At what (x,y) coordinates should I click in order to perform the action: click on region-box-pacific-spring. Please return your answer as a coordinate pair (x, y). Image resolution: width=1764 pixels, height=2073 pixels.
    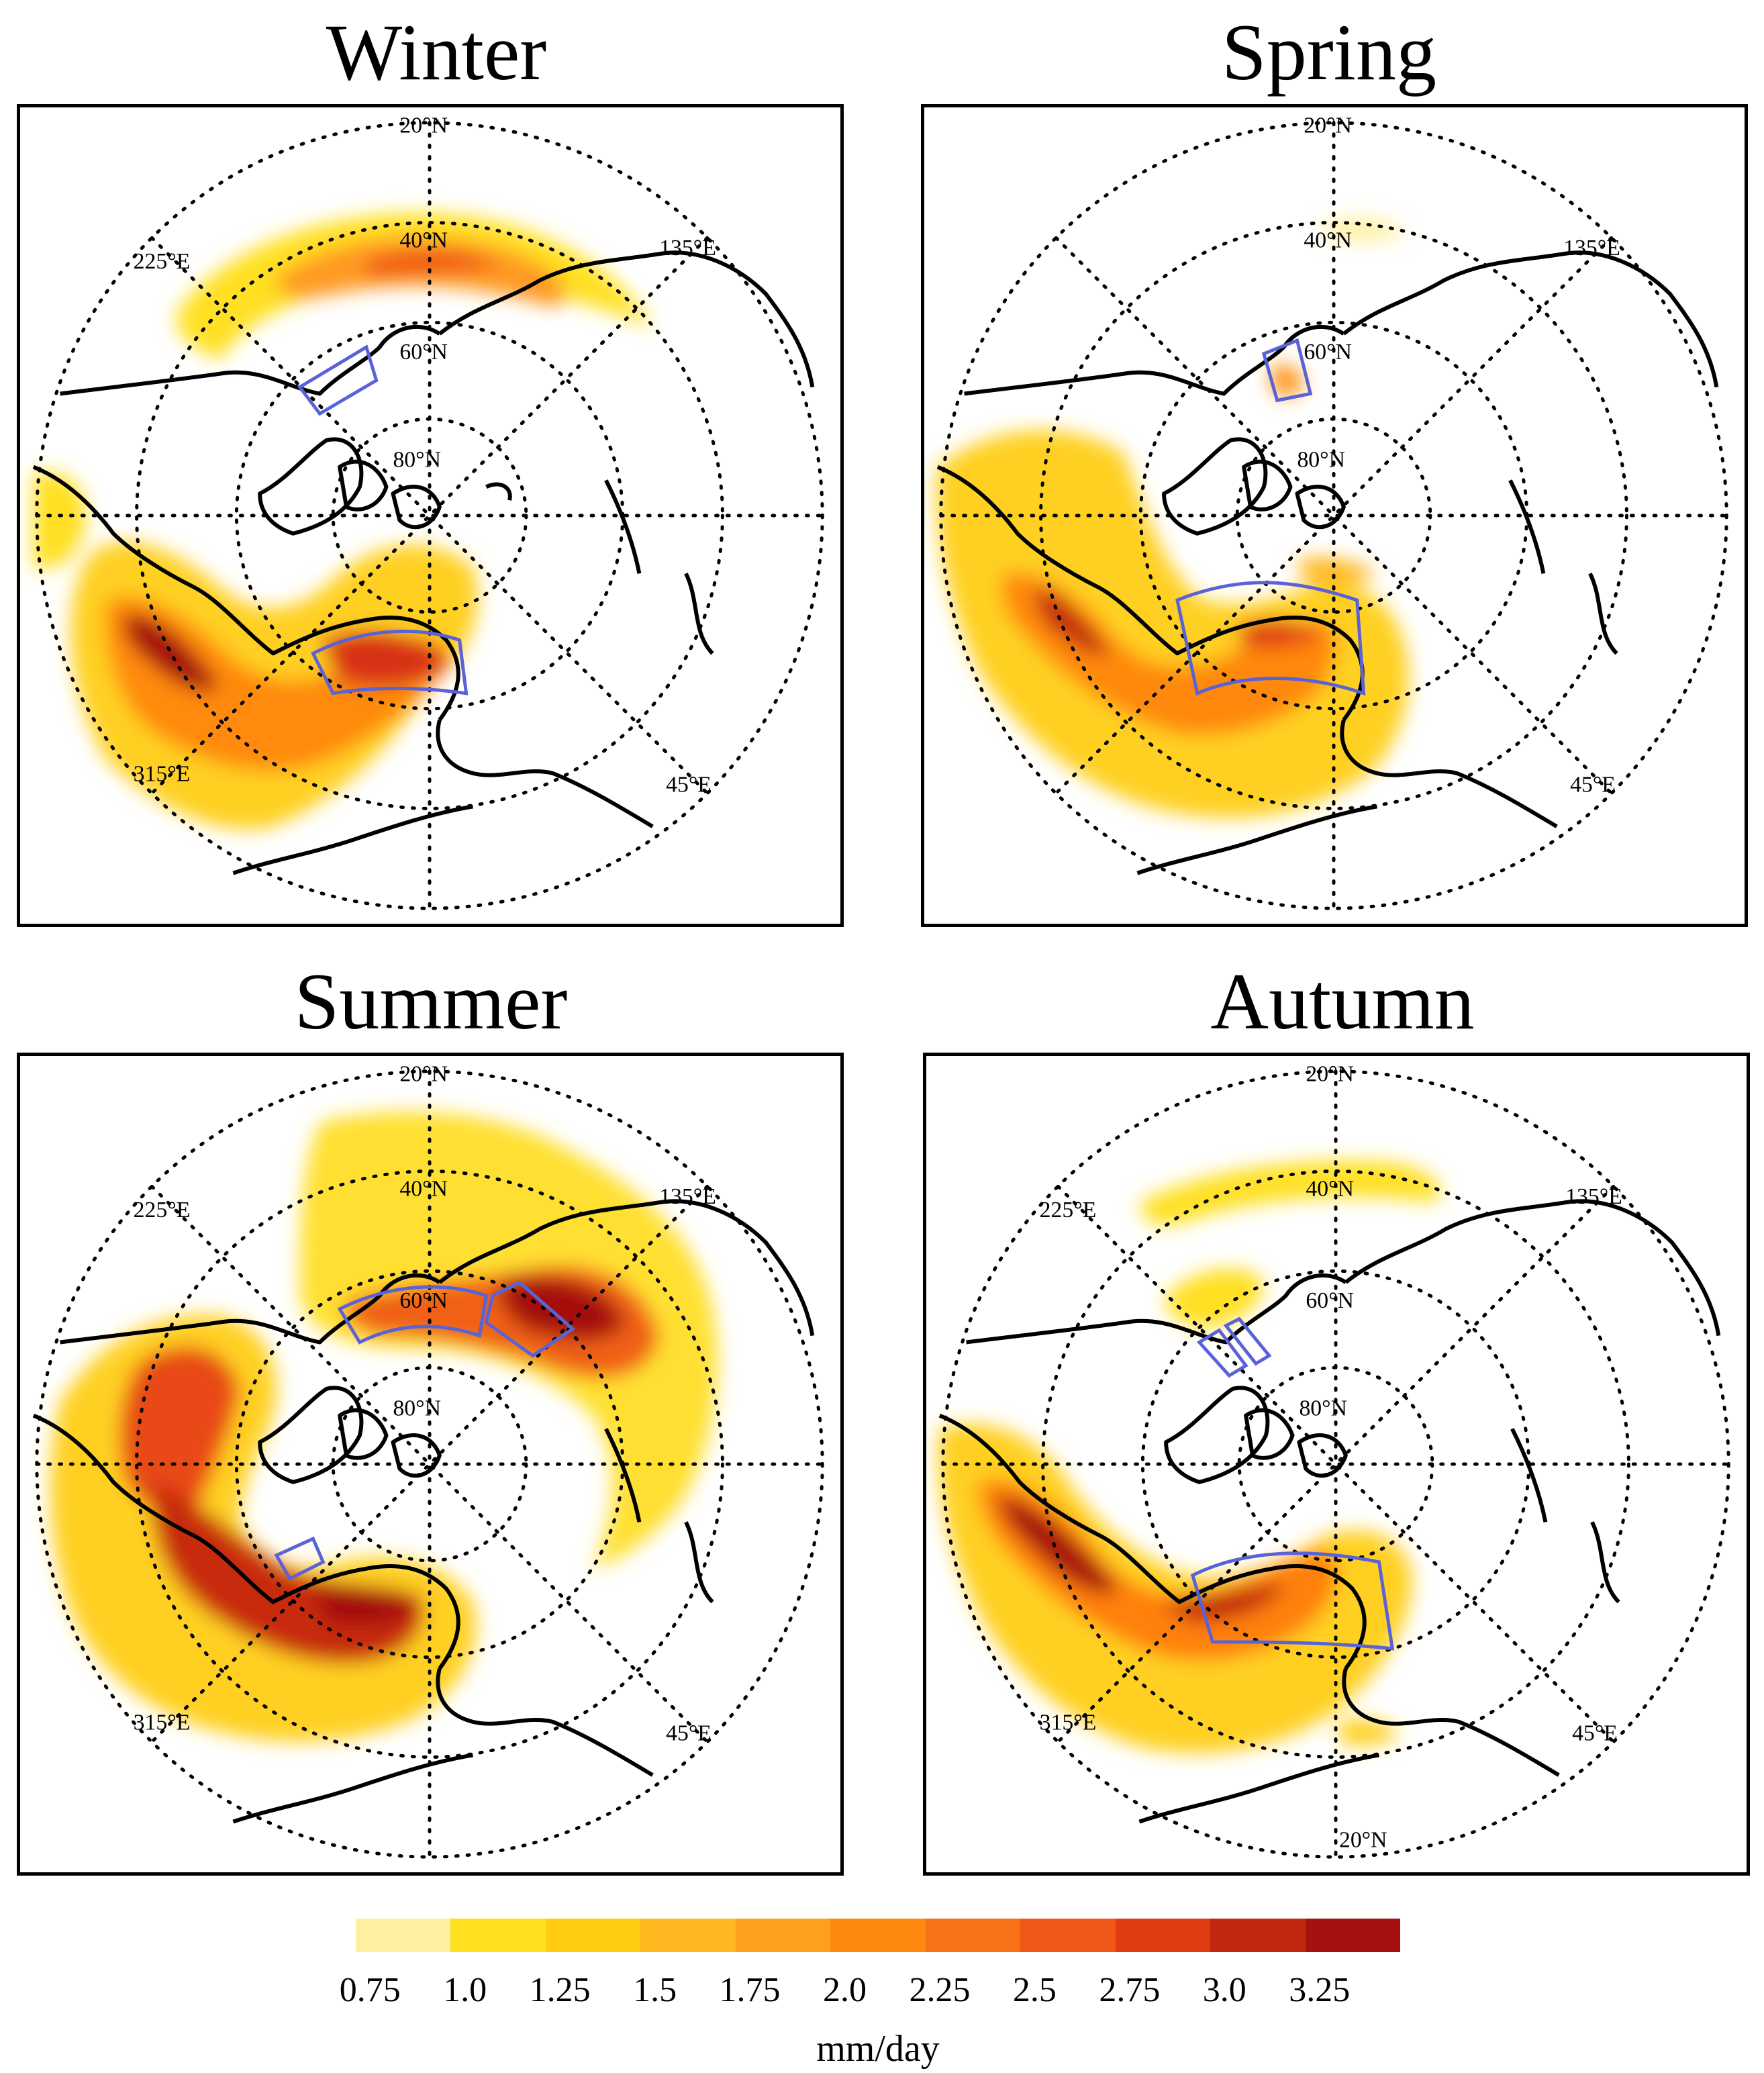
    Looking at the image, I should click on (1287, 370).